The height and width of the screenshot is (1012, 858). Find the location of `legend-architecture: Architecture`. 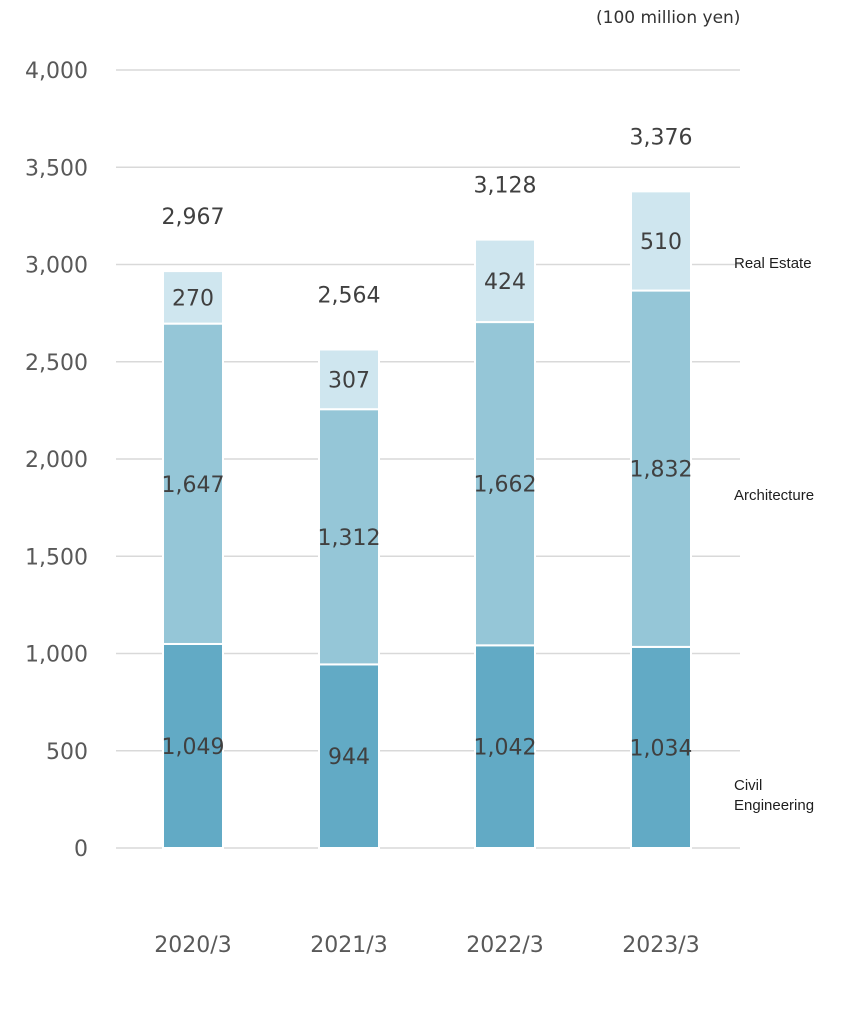

legend-architecture: Architecture is located at coordinates (774, 496).